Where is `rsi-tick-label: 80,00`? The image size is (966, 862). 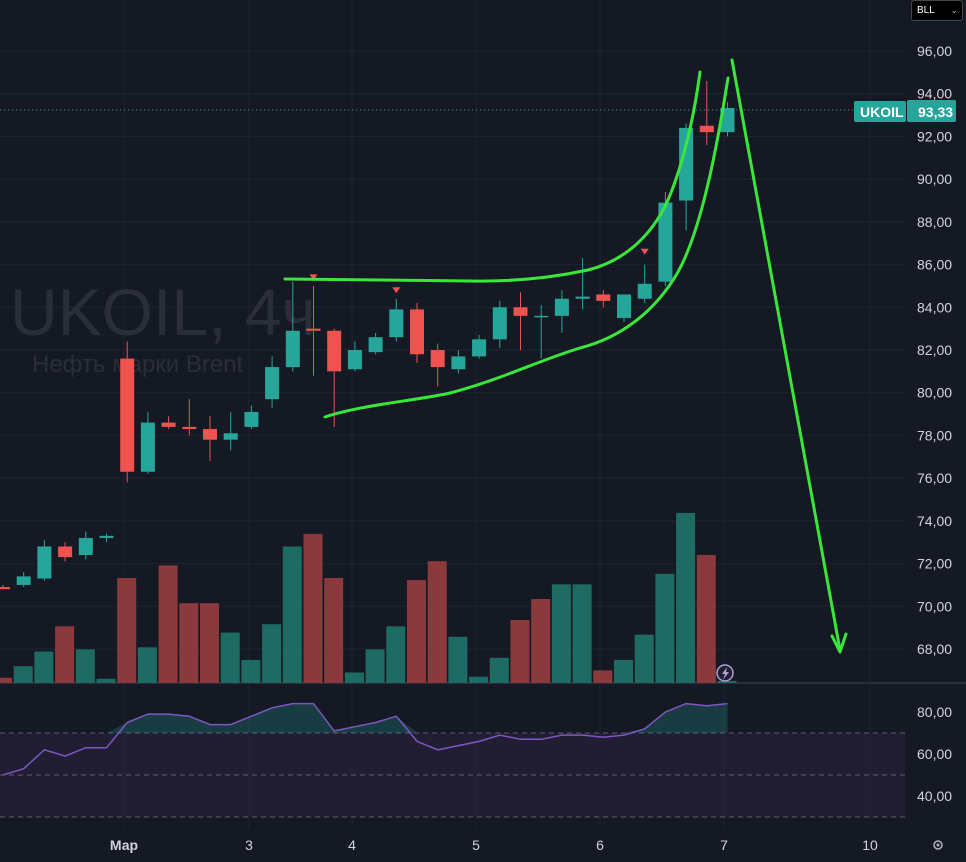 rsi-tick-label: 80,00 is located at coordinates (934, 712).